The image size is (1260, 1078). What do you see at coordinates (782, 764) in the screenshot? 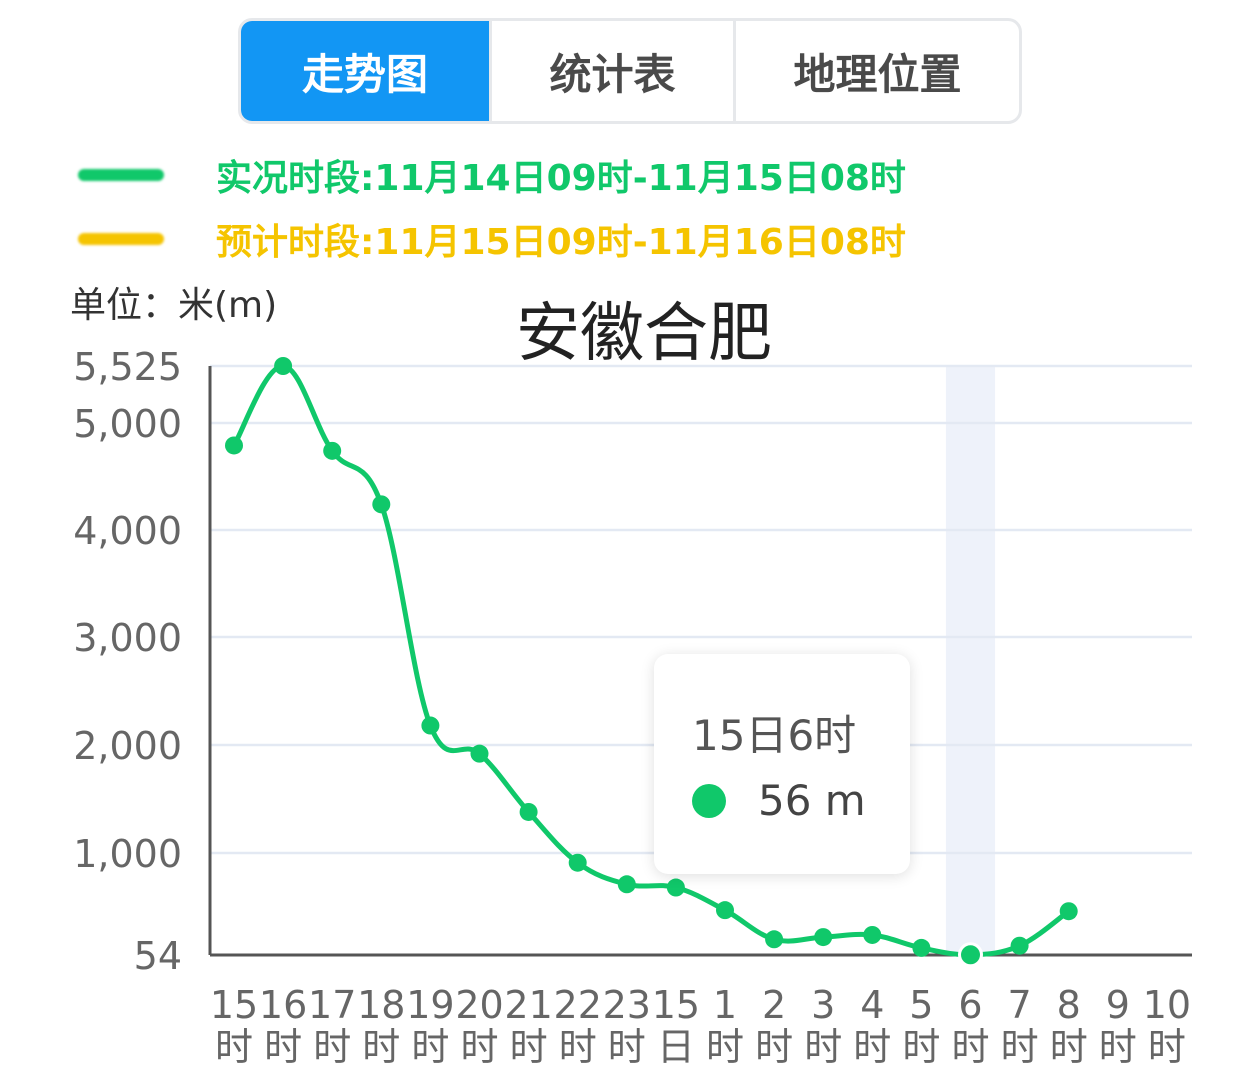
I see `data-tooltip: 15日6时 56 m` at bounding box center [782, 764].